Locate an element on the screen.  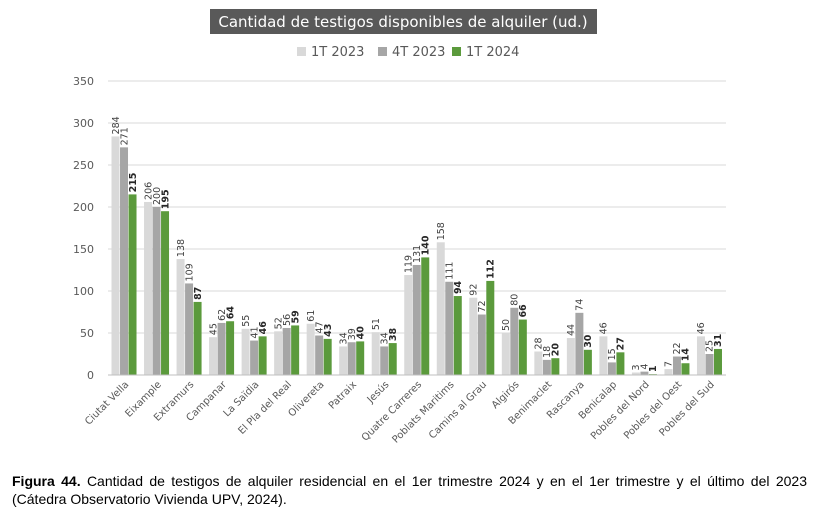
data-label: 7 is located at coordinates (669, 364).